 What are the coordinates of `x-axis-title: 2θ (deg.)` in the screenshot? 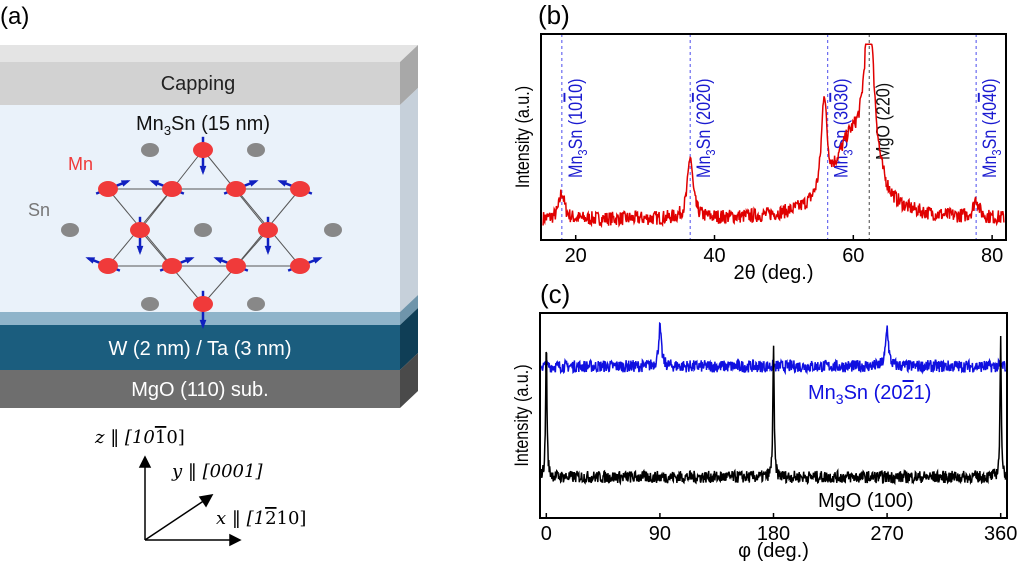 It's located at (773, 273).